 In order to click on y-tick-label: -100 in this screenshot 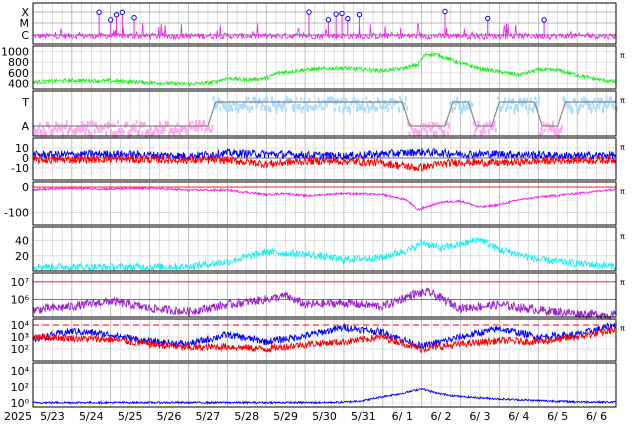, I will do `click(16, 212)`.